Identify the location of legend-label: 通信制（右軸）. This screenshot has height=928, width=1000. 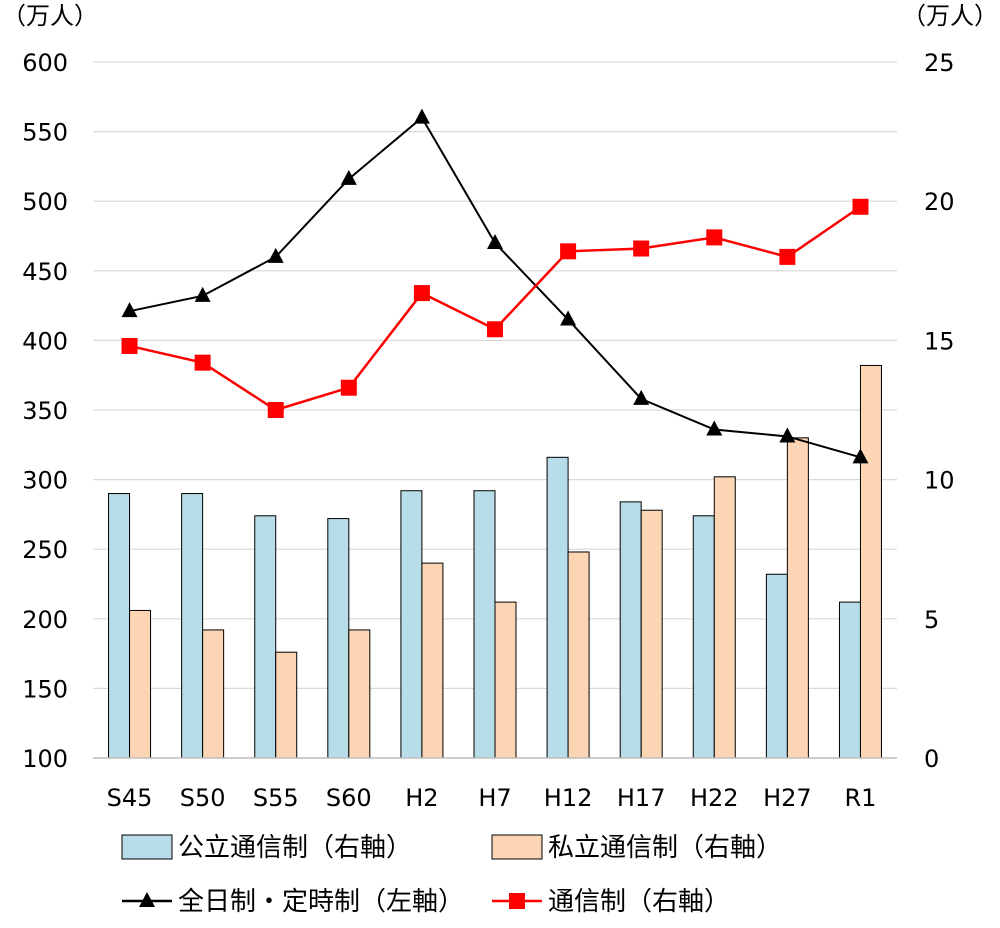
(639, 902).